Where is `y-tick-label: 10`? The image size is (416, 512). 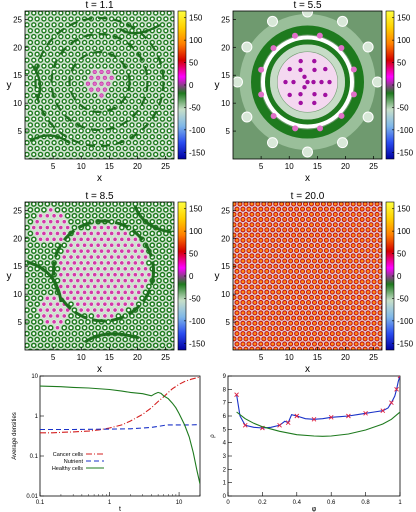 y-tick-label: 10 is located at coordinates (17, 103).